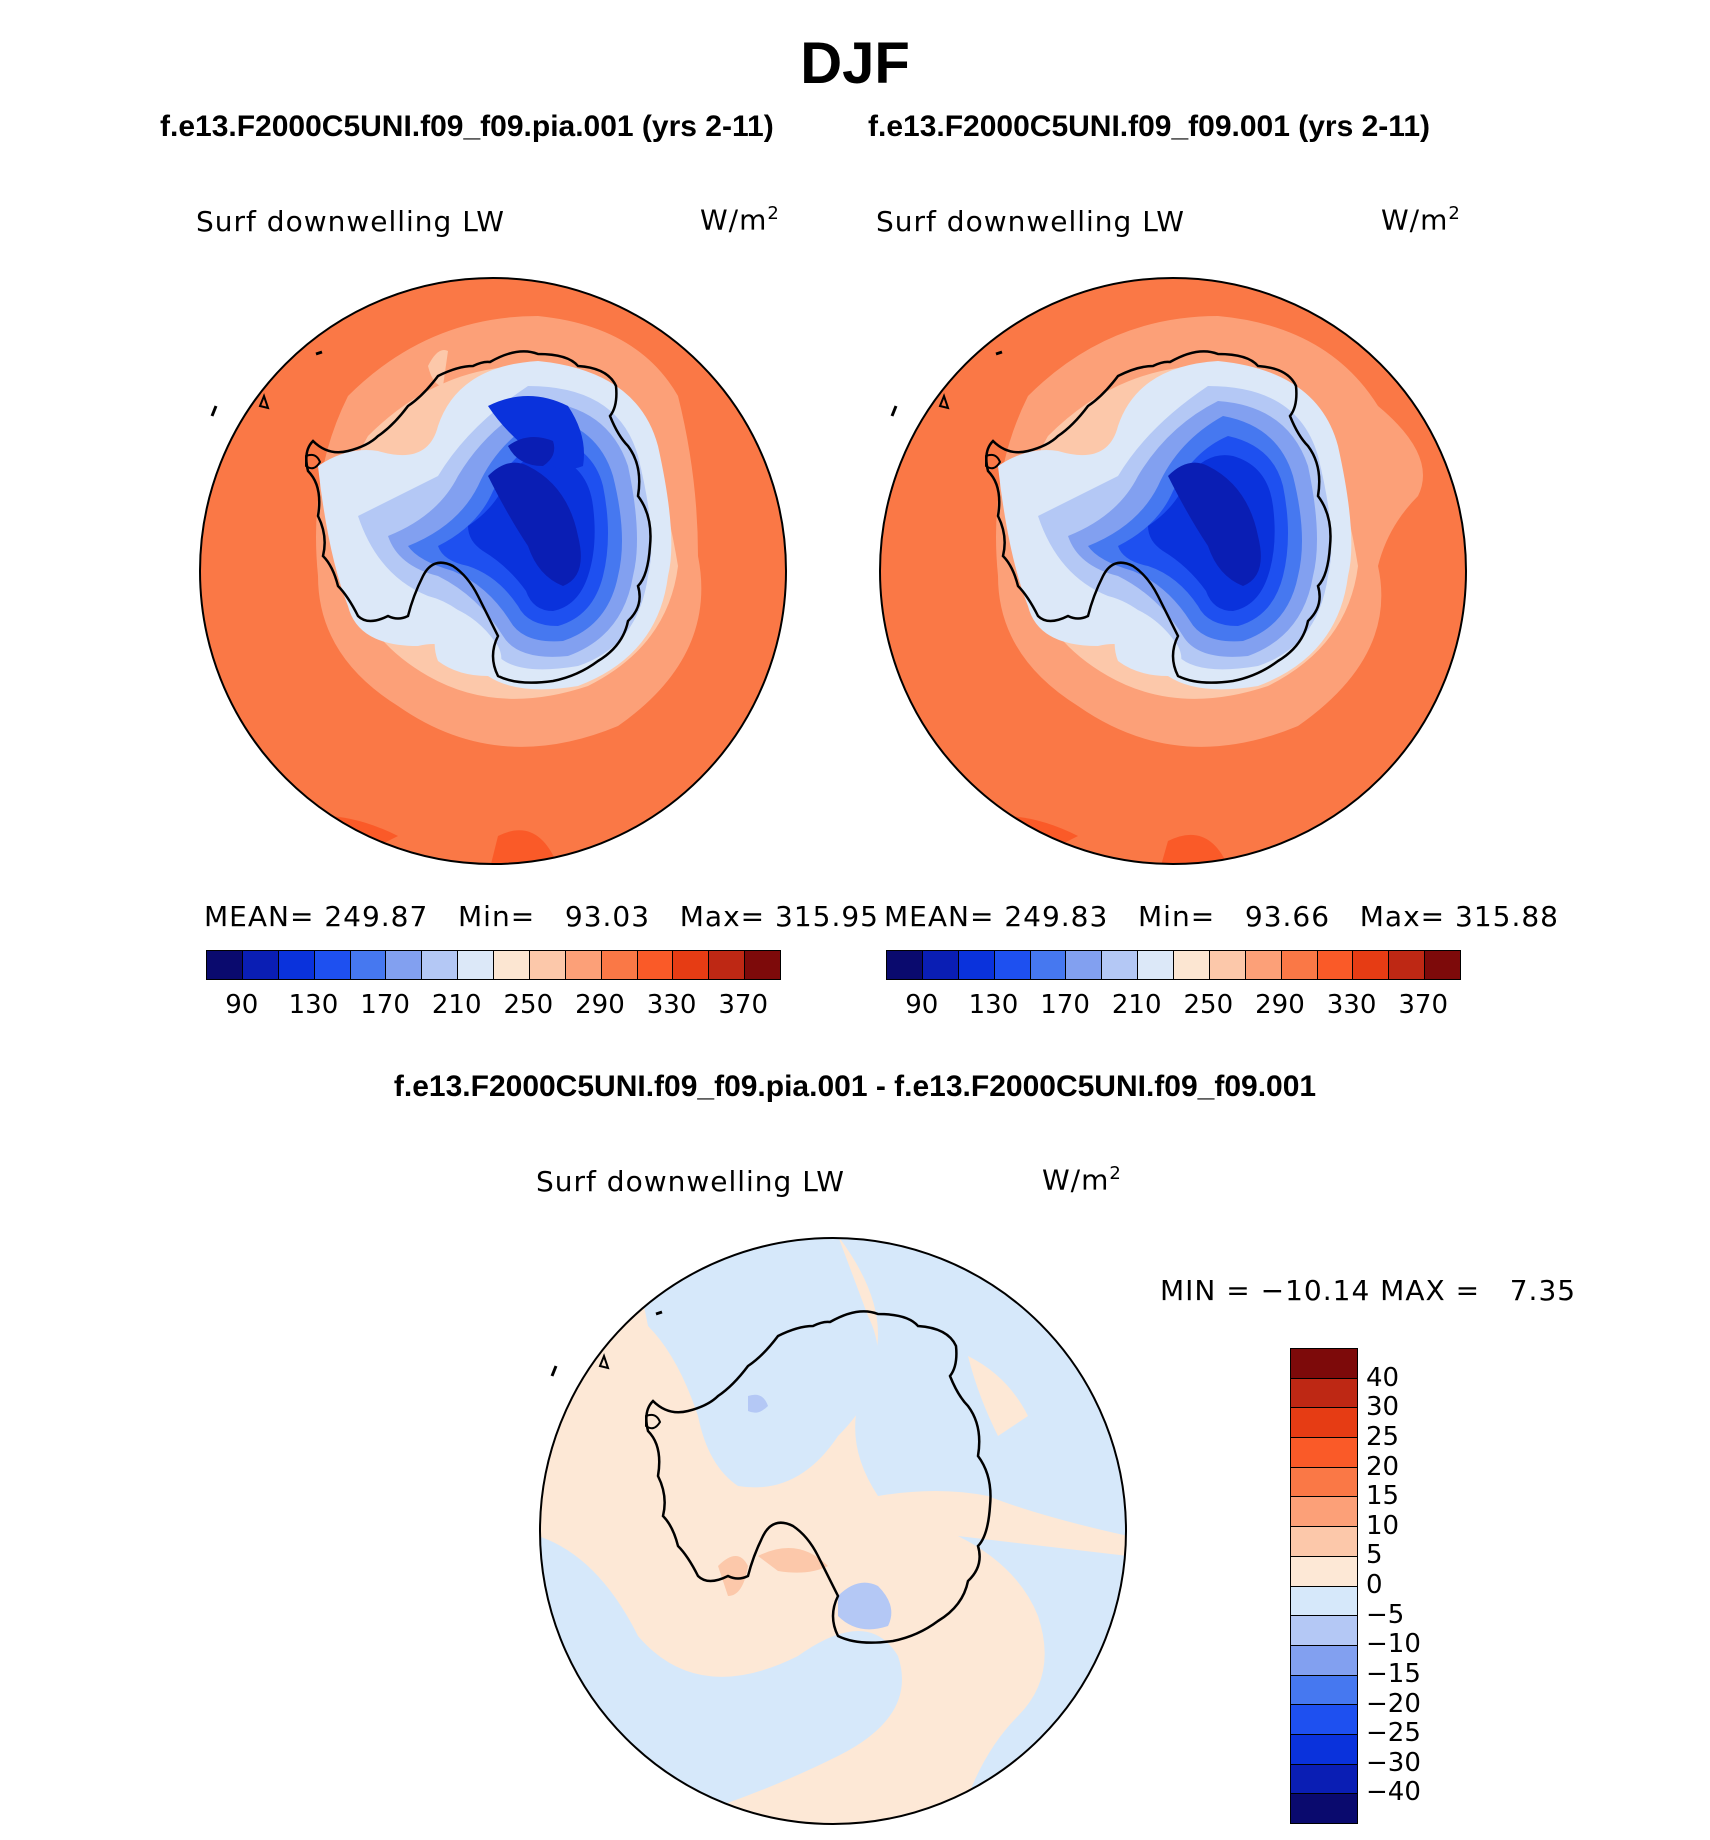 The image size is (1710, 1840). What do you see at coordinates (1393, 1792) in the screenshot?
I see `colorbar-tick-label: −40` at bounding box center [1393, 1792].